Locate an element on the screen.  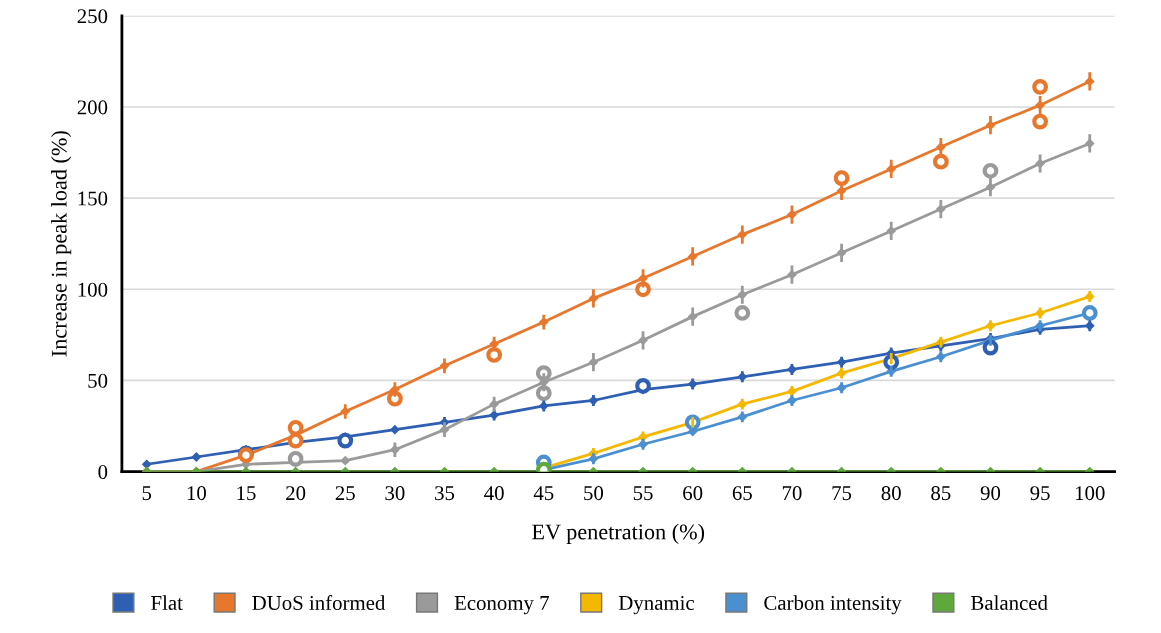
x-axis-title: EV penetration (%) is located at coordinates (618, 533).